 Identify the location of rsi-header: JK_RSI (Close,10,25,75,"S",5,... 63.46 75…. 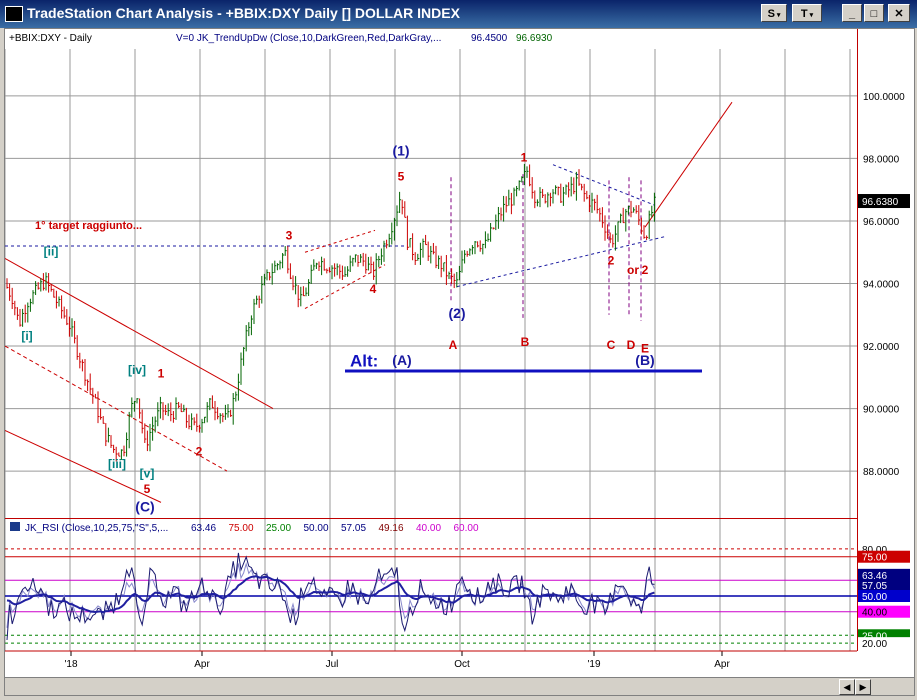
(244, 528).